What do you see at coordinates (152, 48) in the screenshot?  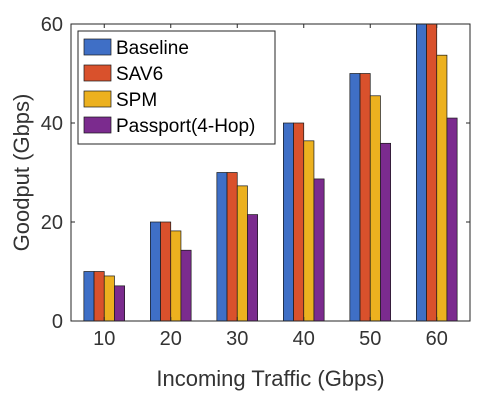 I see `legend-label: Baseline` at bounding box center [152, 48].